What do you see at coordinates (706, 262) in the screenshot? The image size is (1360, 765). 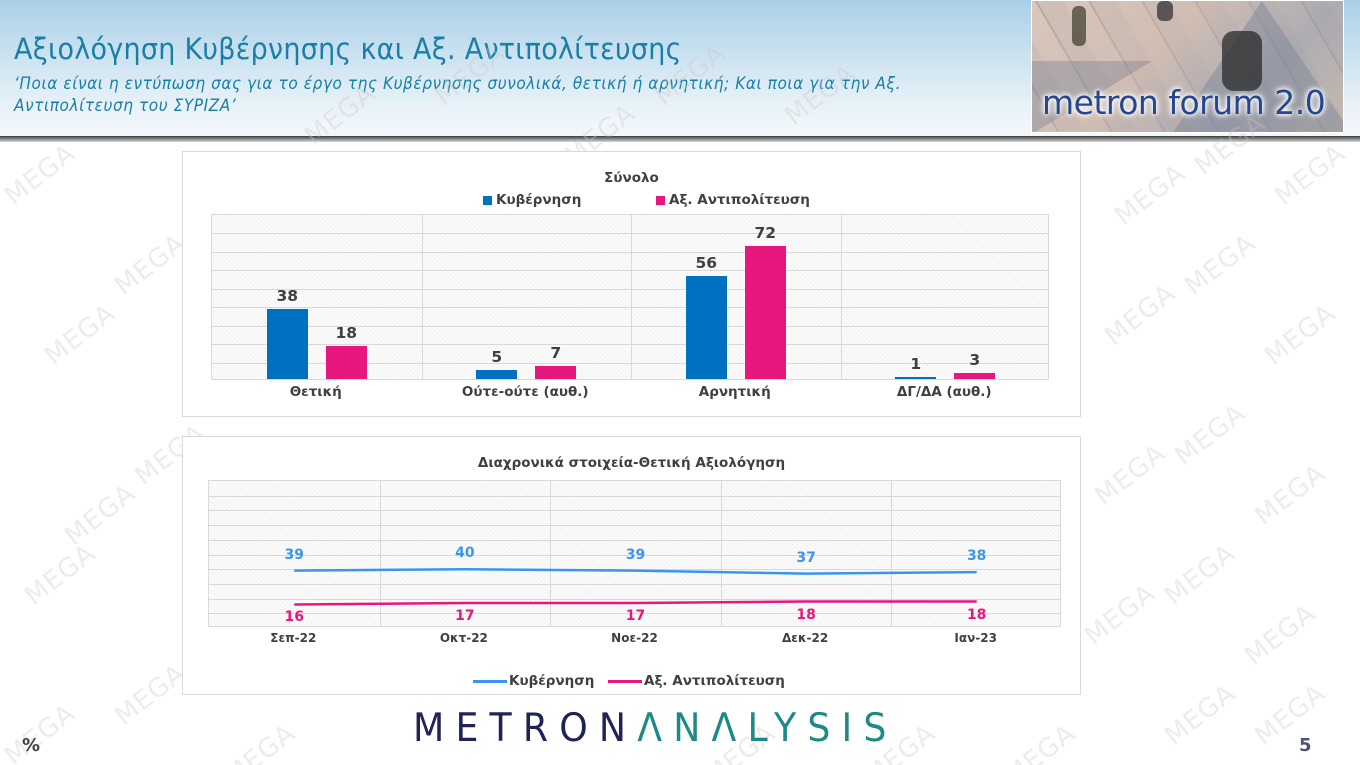 I see `bar-value-label: 56` at bounding box center [706, 262].